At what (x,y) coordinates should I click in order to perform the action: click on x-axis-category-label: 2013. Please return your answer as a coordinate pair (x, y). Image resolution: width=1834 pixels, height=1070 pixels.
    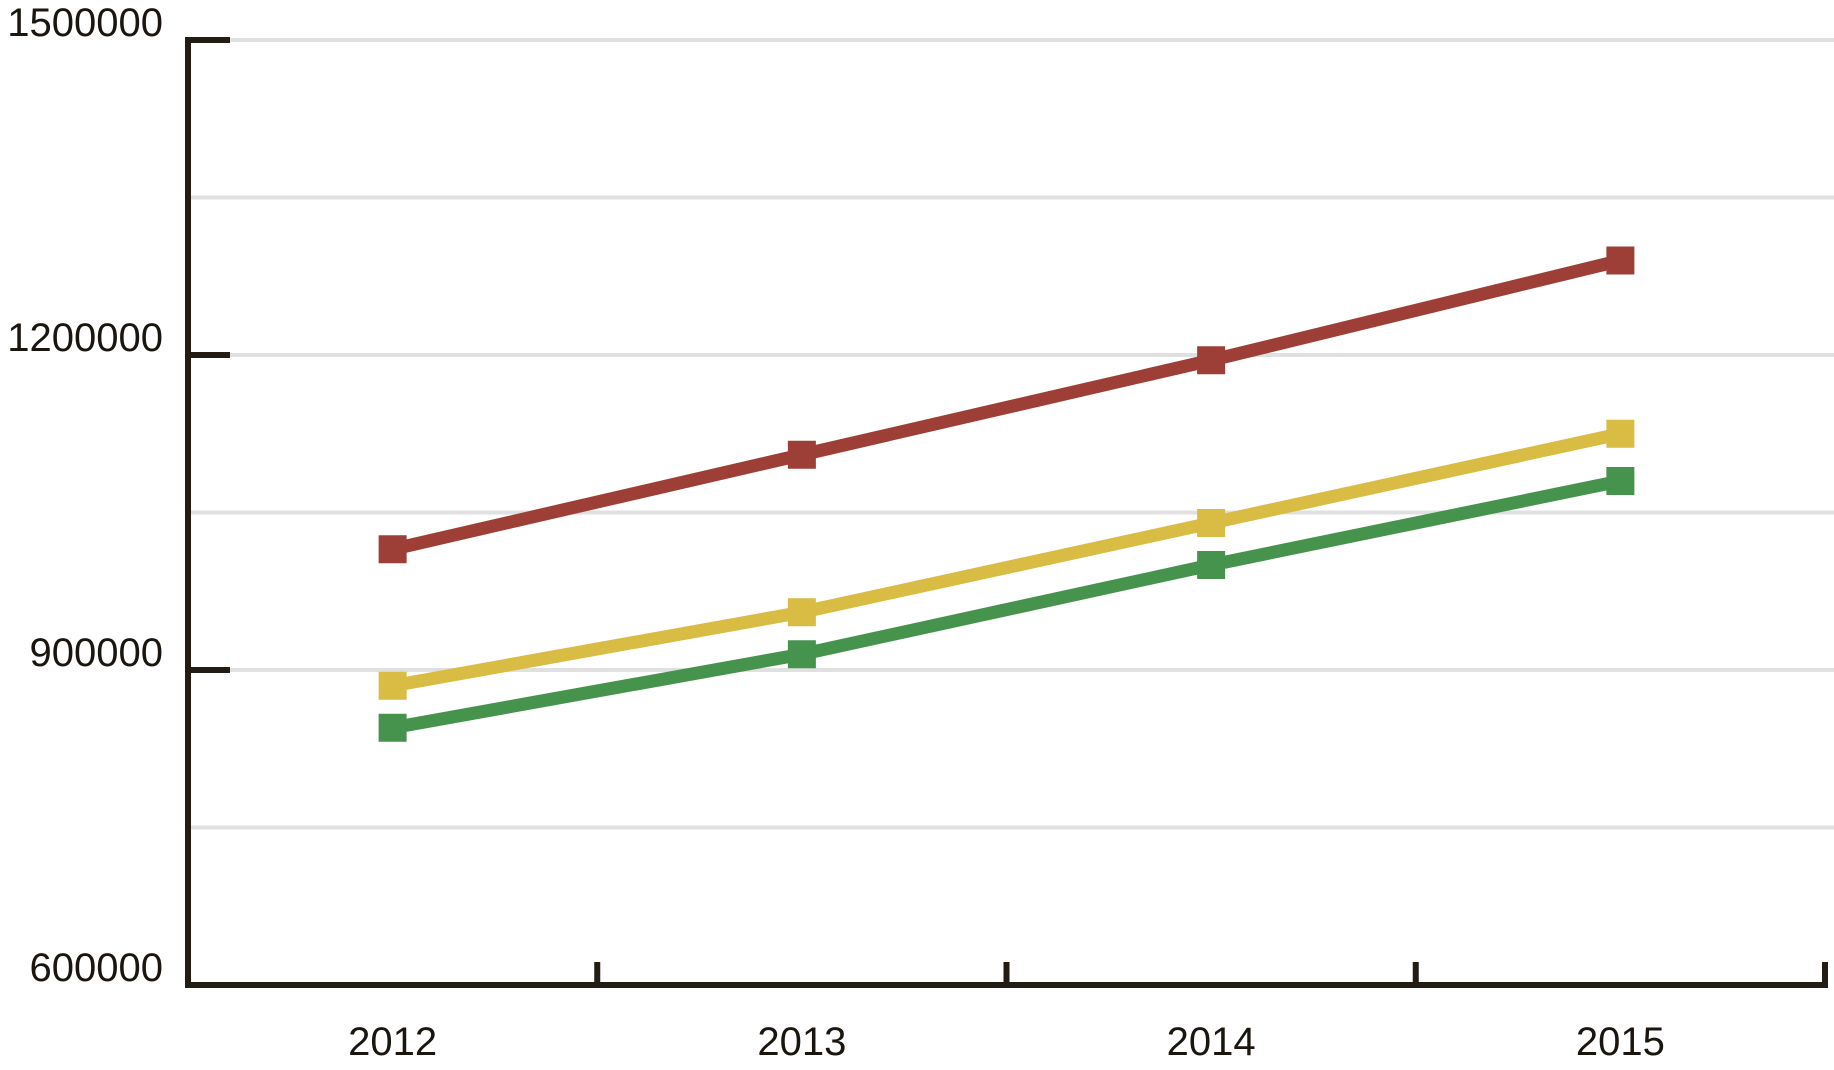
    Looking at the image, I should click on (801, 1042).